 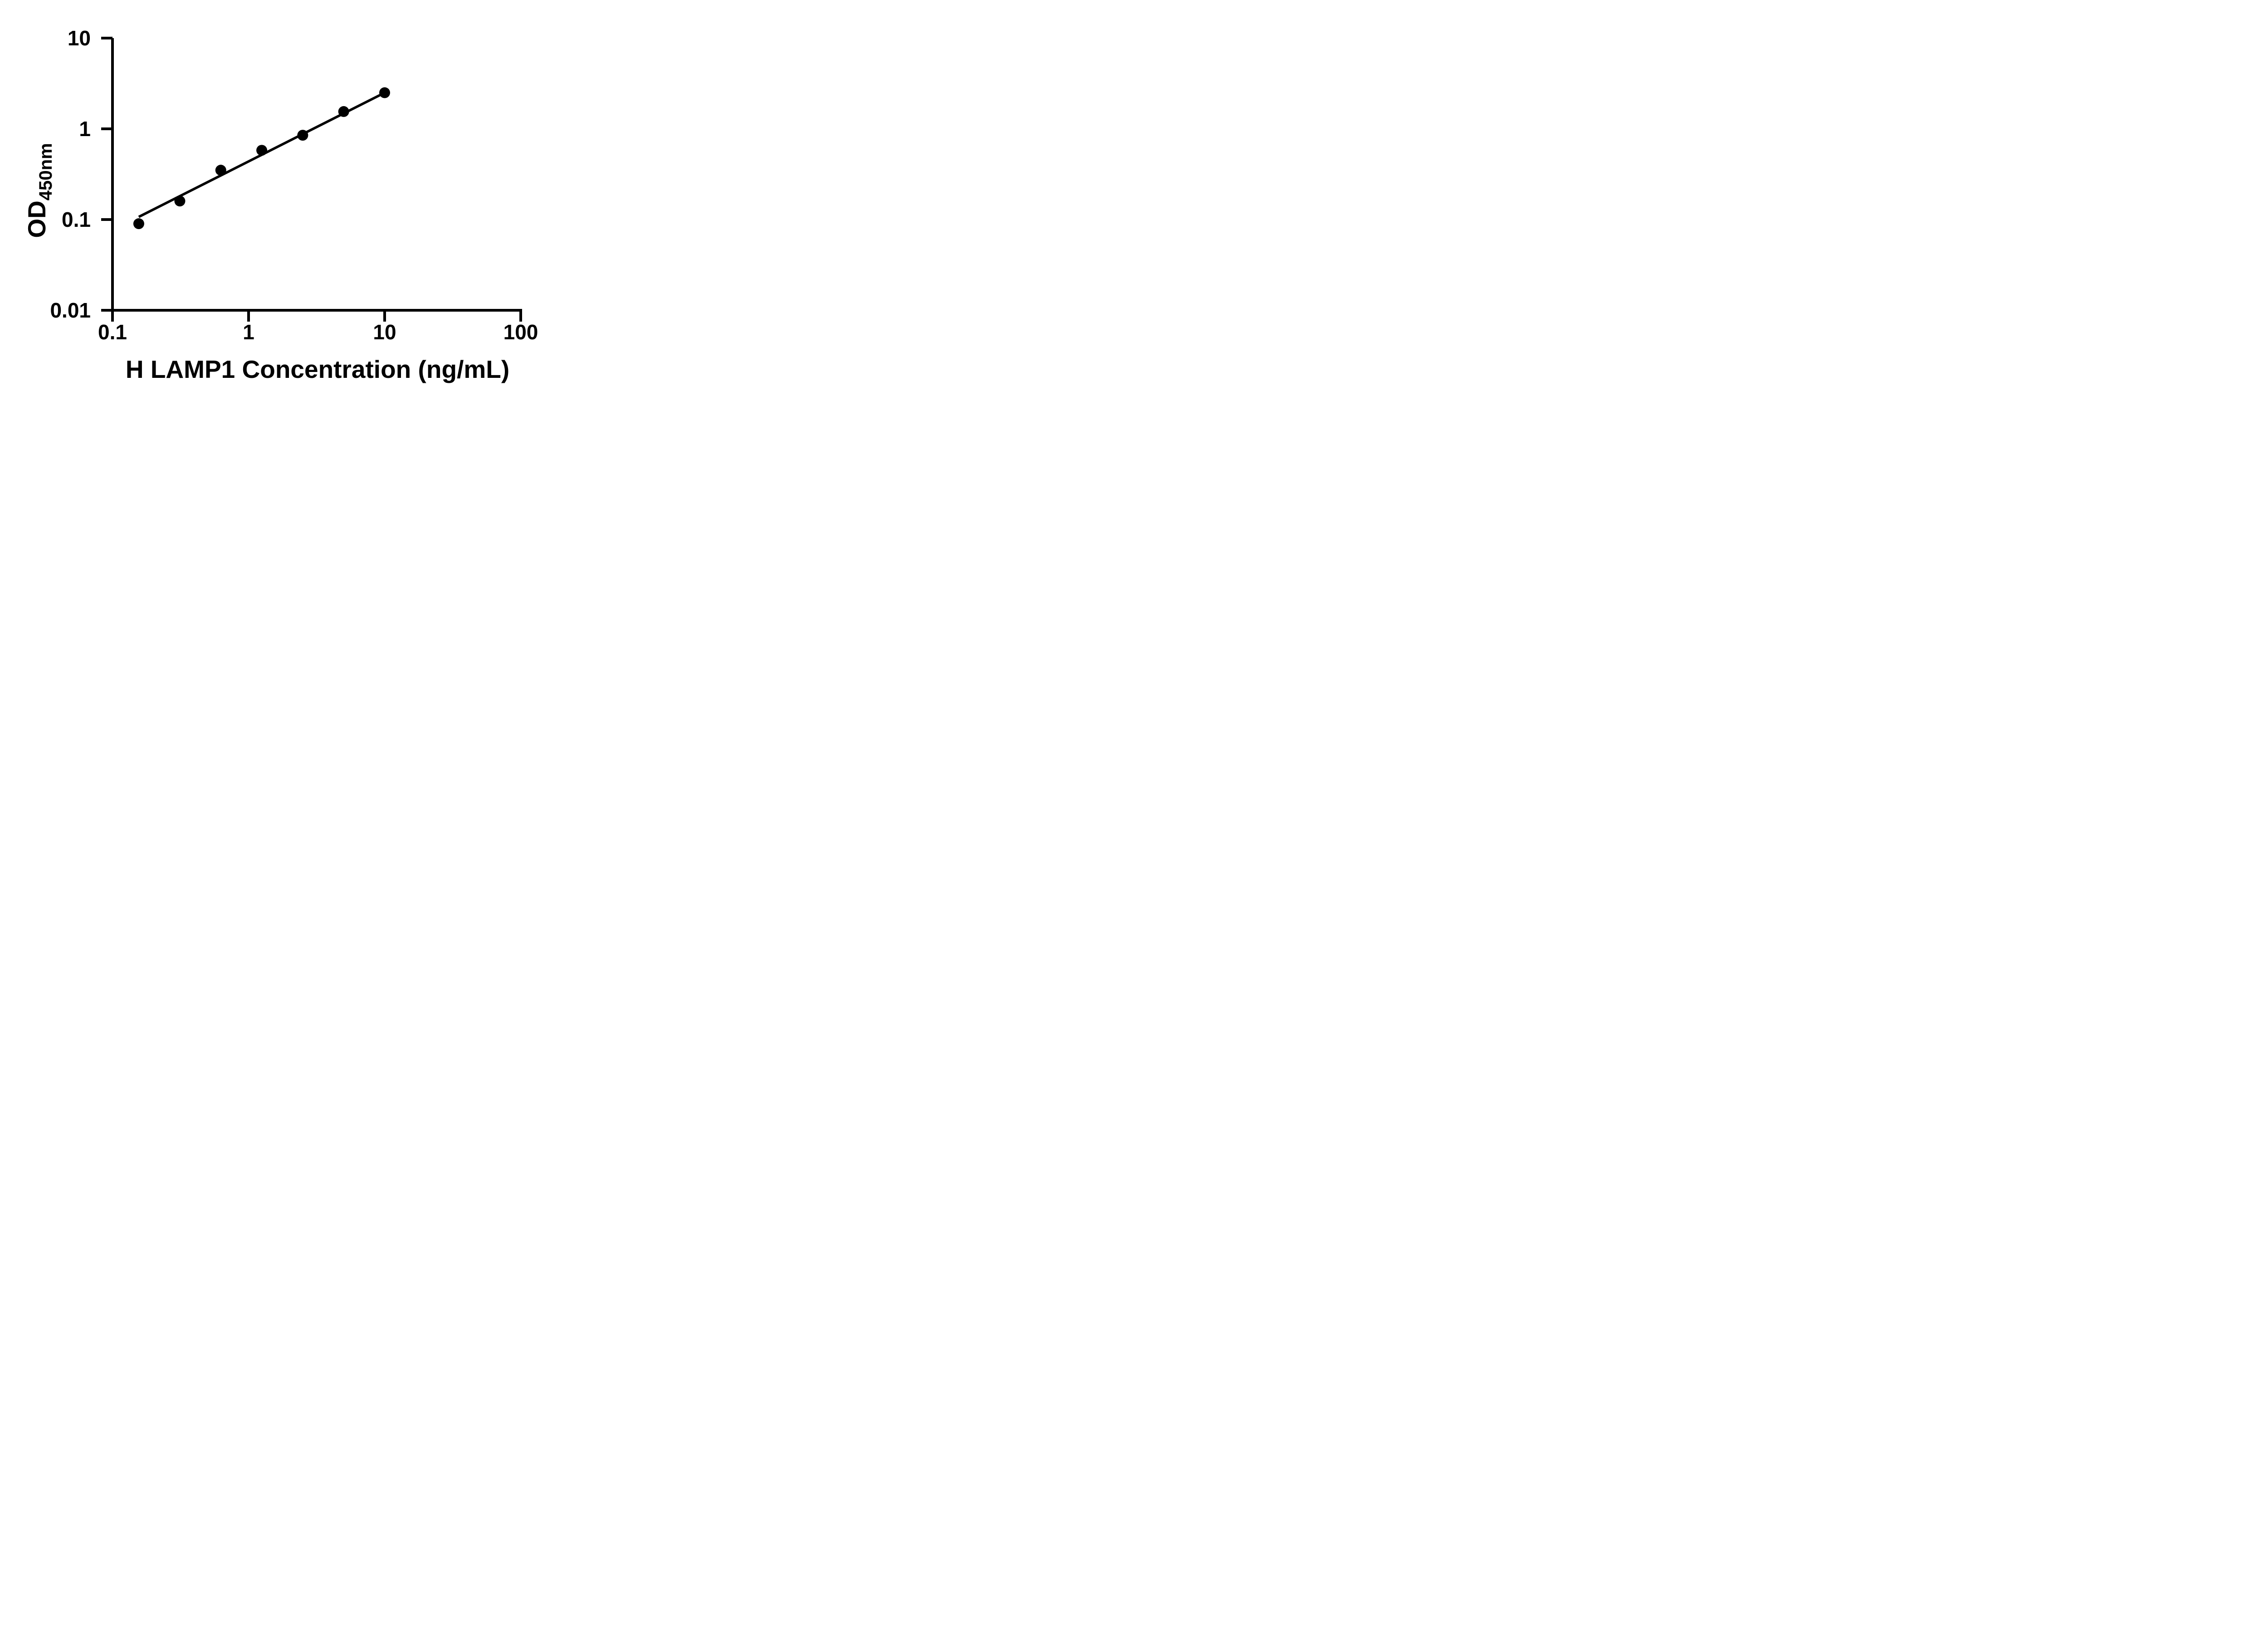 I want to click on axes, so click(x=317, y=175).